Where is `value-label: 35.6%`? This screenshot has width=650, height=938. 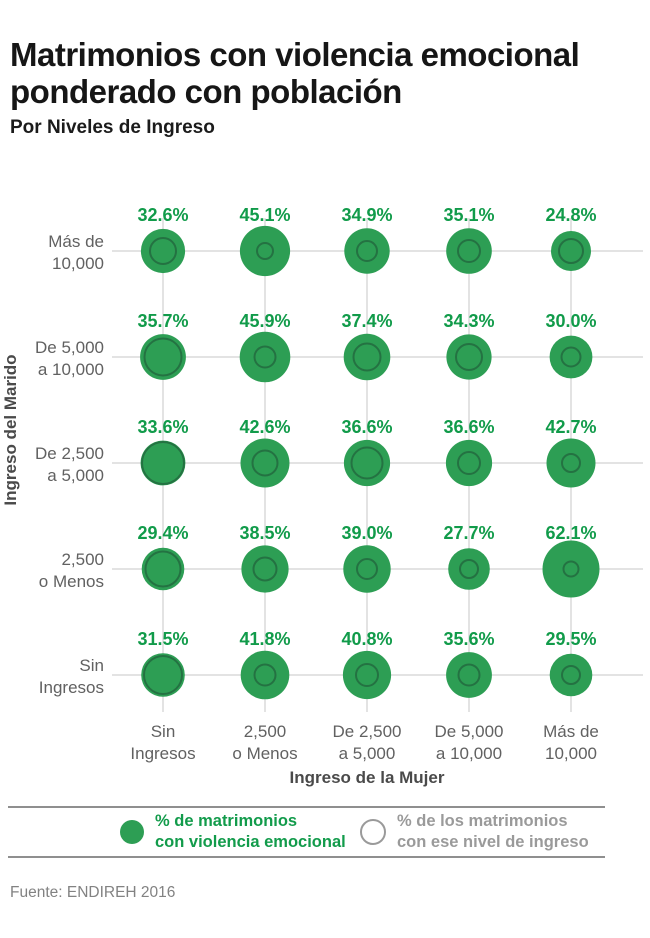 value-label: 35.6% is located at coordinates (468, 639).